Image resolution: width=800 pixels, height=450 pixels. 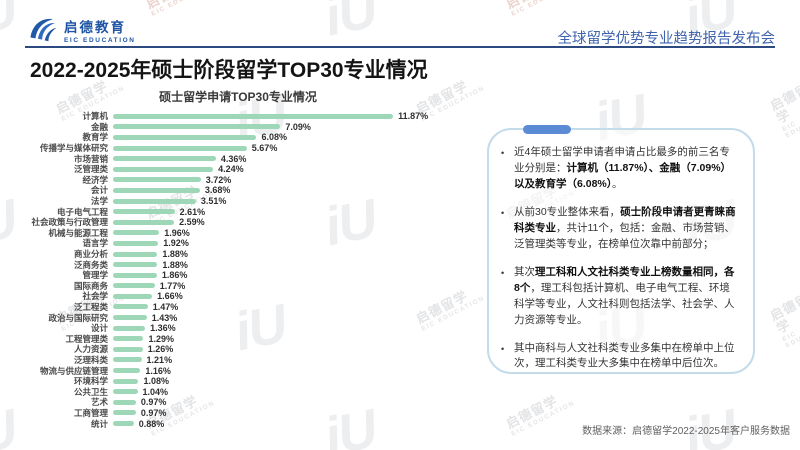 What do you see at coordinates (192, 222) in the screenshot?
I see `bar-value-label: 2.59%` at bounding box center [192, 222].